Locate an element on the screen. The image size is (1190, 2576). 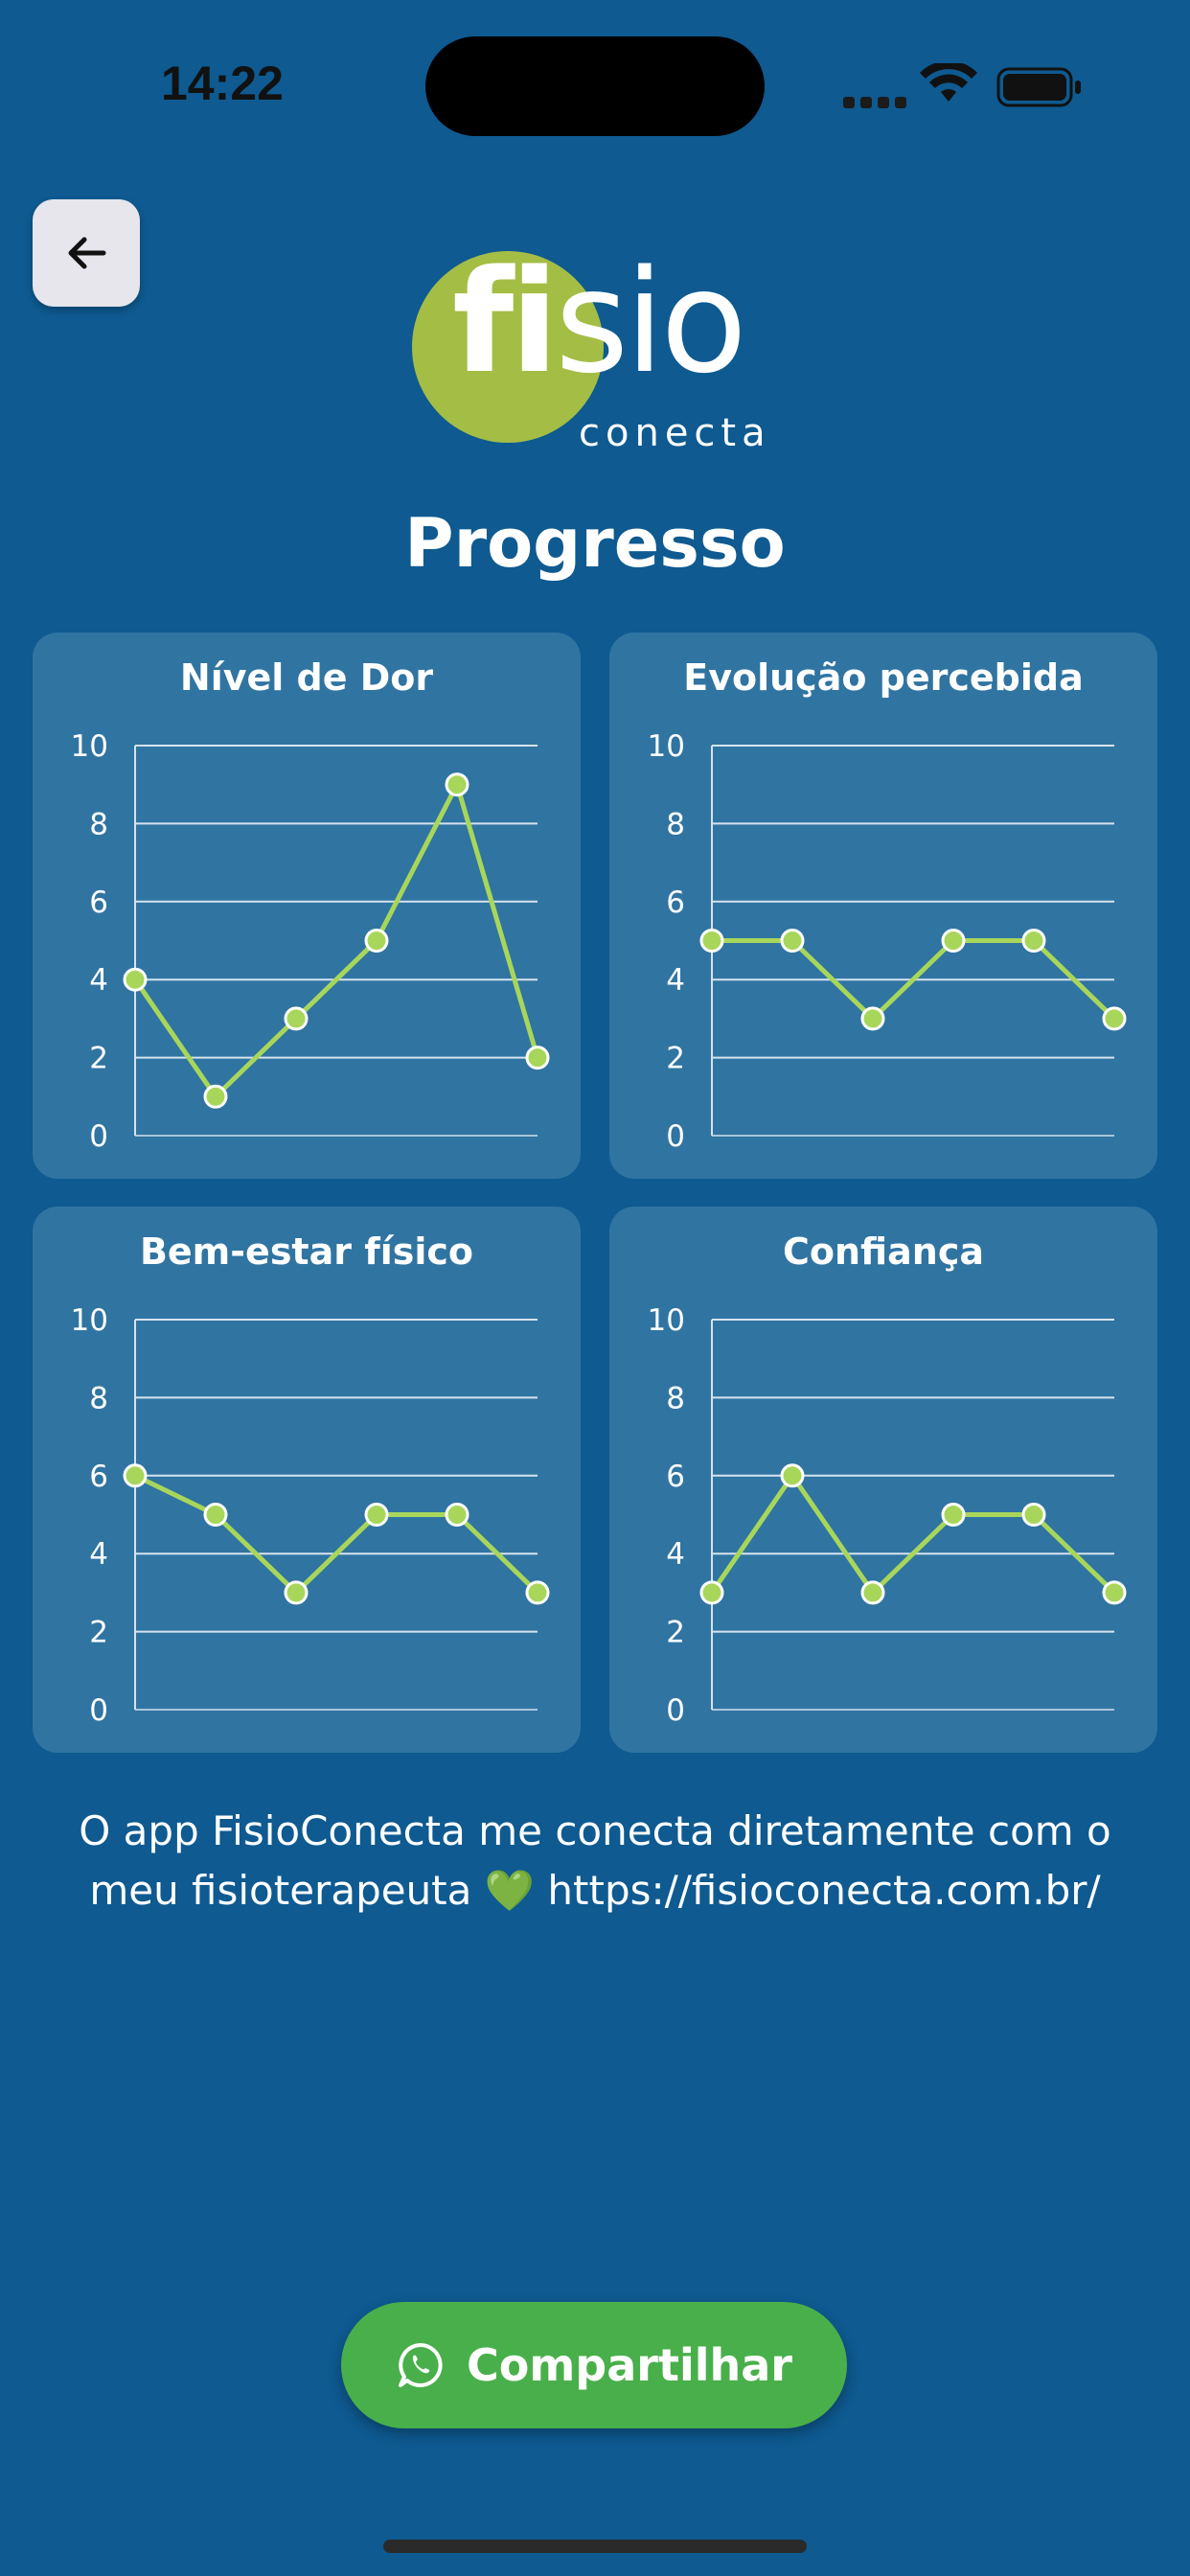
battery-icon is located at coordinates (1038, 87).